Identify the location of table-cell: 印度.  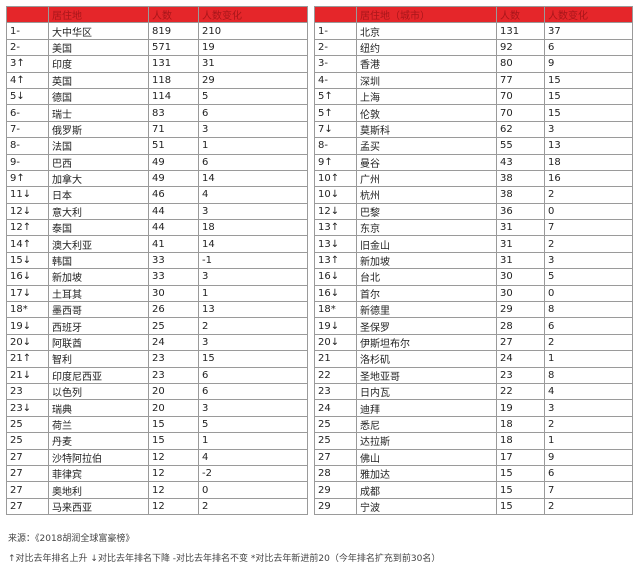
(98, 64).